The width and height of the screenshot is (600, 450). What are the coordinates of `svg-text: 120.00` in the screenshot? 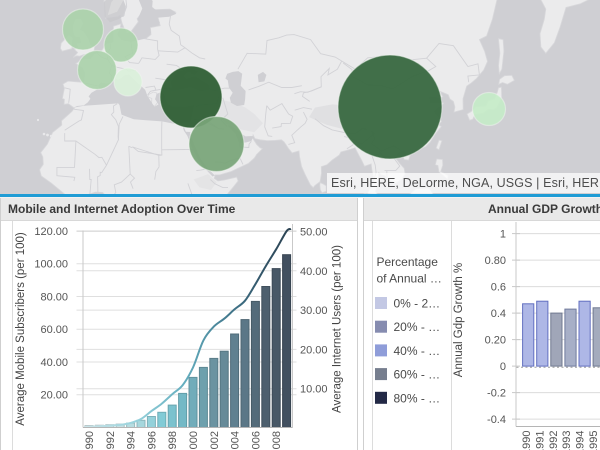 It's located at (51, 232).